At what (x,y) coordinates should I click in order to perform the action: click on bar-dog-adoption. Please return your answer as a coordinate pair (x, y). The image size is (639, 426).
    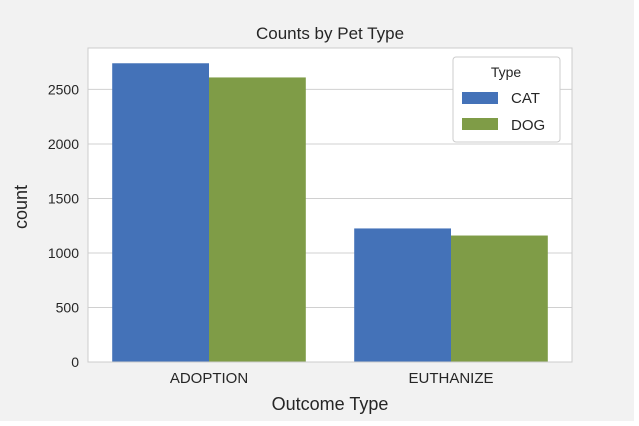
    Looking at the image, I should click on (257, 219).